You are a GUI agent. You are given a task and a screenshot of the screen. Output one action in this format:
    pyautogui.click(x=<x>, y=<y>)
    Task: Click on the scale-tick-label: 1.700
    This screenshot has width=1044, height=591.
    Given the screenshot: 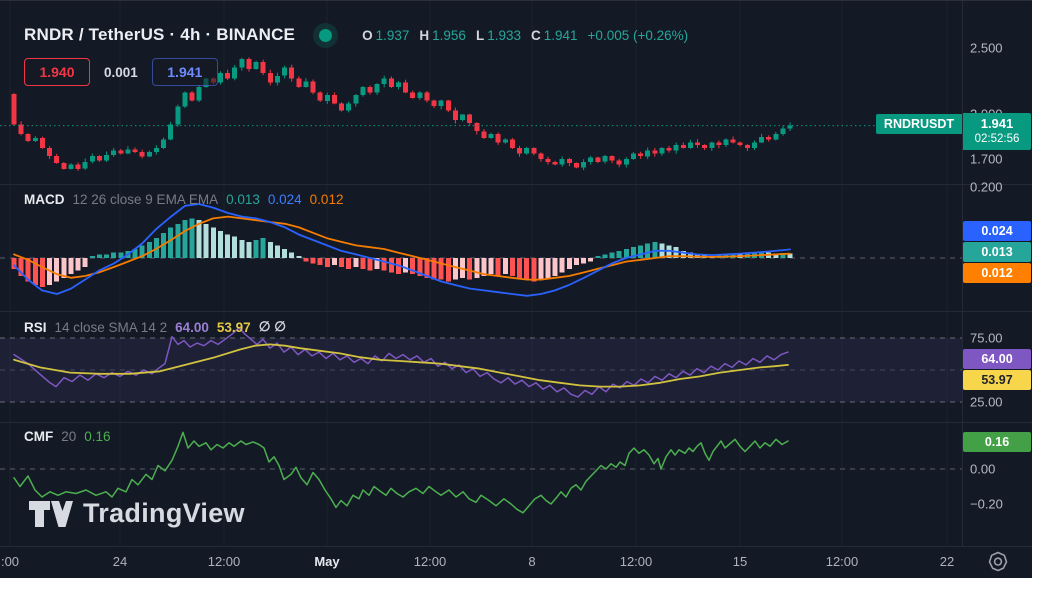 What is the action you would take?
    pyautogui.click(x=986, y=159)
    